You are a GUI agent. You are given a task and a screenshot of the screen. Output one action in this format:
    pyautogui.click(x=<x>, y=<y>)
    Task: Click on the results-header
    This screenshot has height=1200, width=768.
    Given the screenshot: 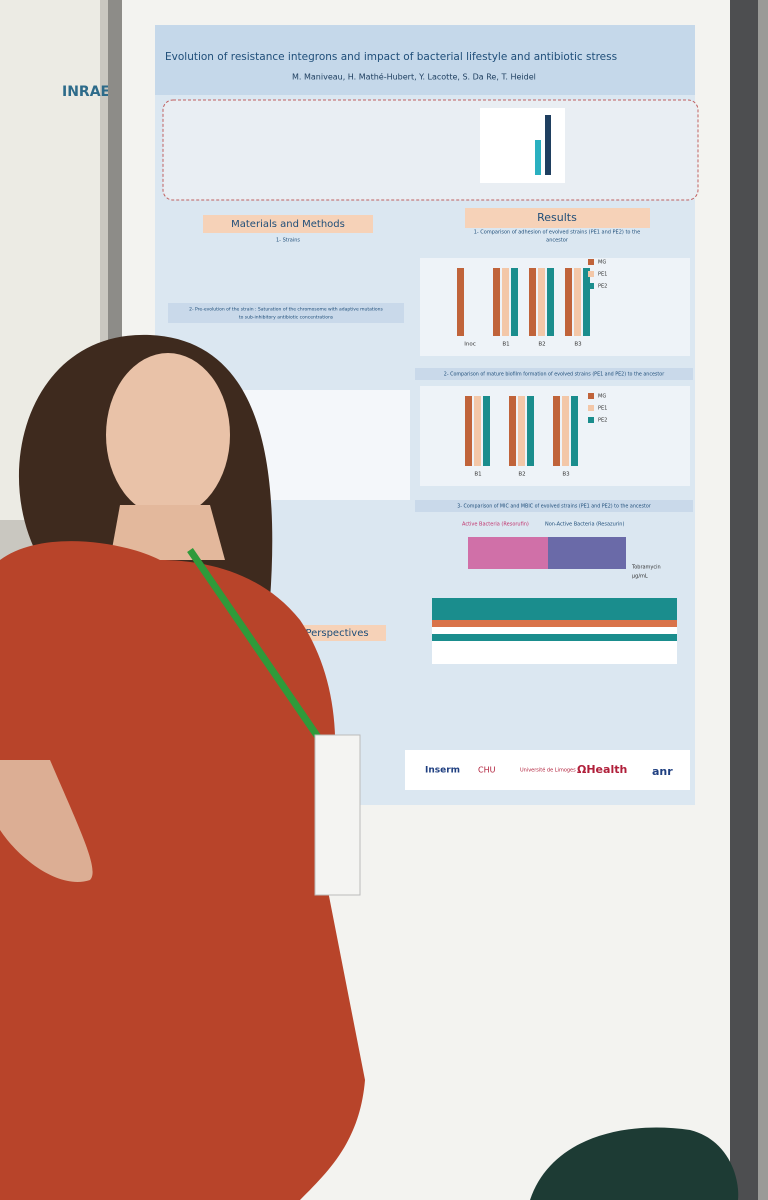 What is the action you would take?
    pyautogui.click(x=557, y=218)
    